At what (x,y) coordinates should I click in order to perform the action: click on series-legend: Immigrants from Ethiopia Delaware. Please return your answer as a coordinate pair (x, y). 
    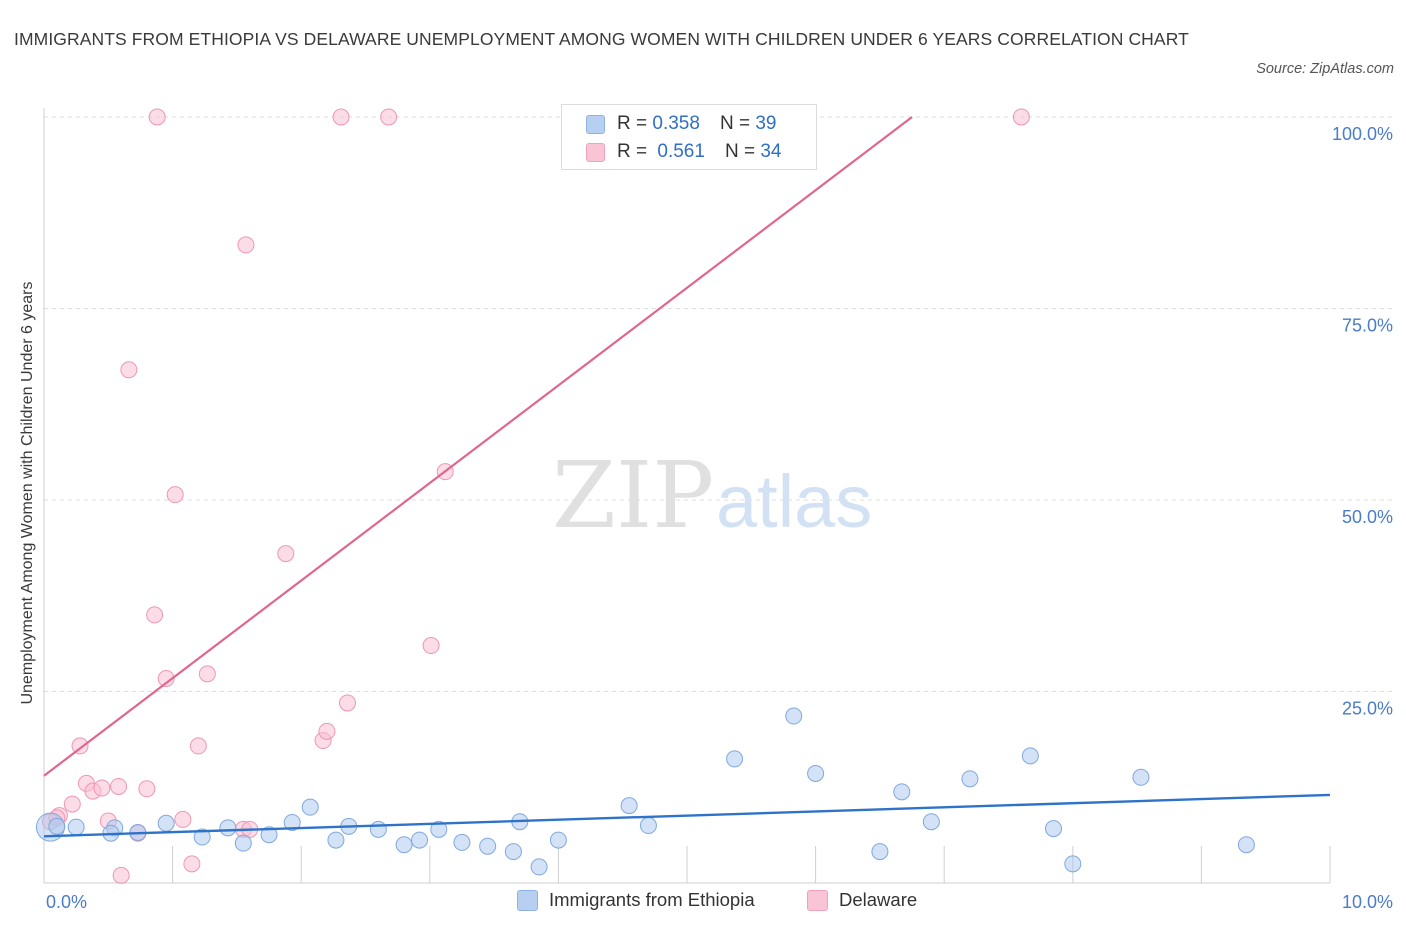
    Looking at the image, I should click on (703, 902).